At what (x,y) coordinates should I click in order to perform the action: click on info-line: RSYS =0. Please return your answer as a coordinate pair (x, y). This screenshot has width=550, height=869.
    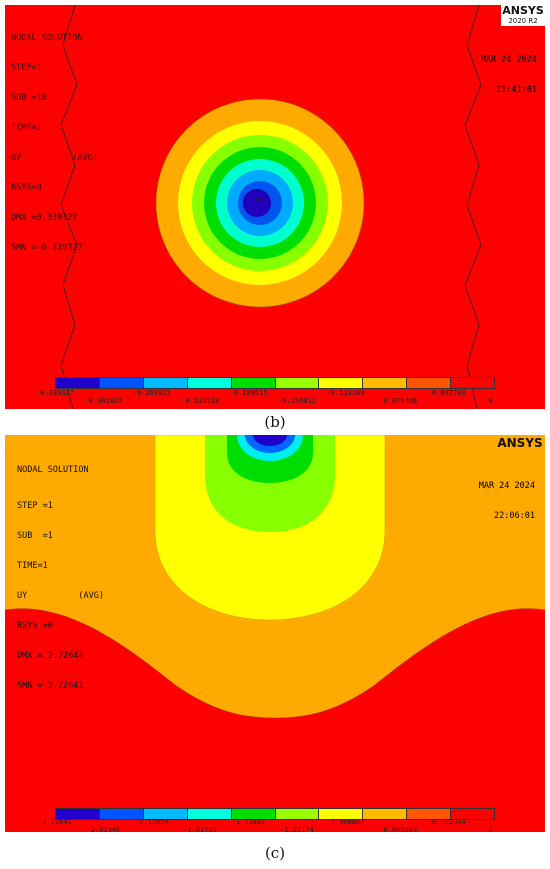
    Looking at the image, I should click on (35, 626).